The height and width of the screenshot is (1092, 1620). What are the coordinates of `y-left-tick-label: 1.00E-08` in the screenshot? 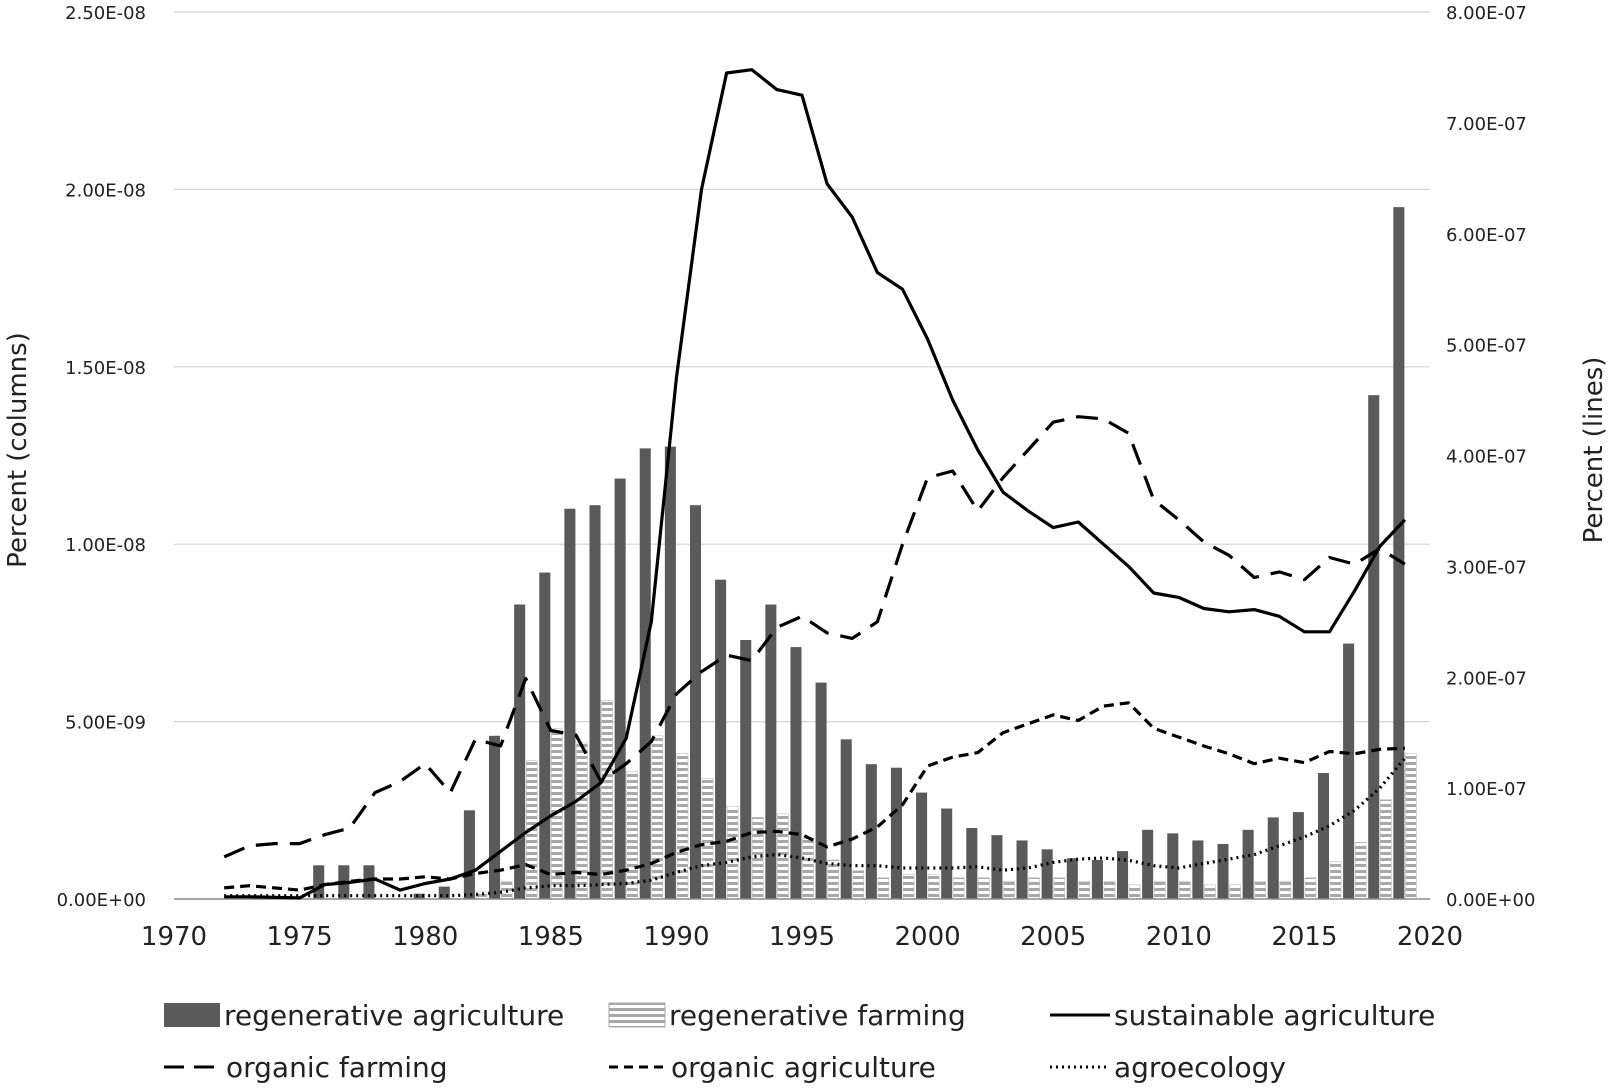 It's located at (105, 545).